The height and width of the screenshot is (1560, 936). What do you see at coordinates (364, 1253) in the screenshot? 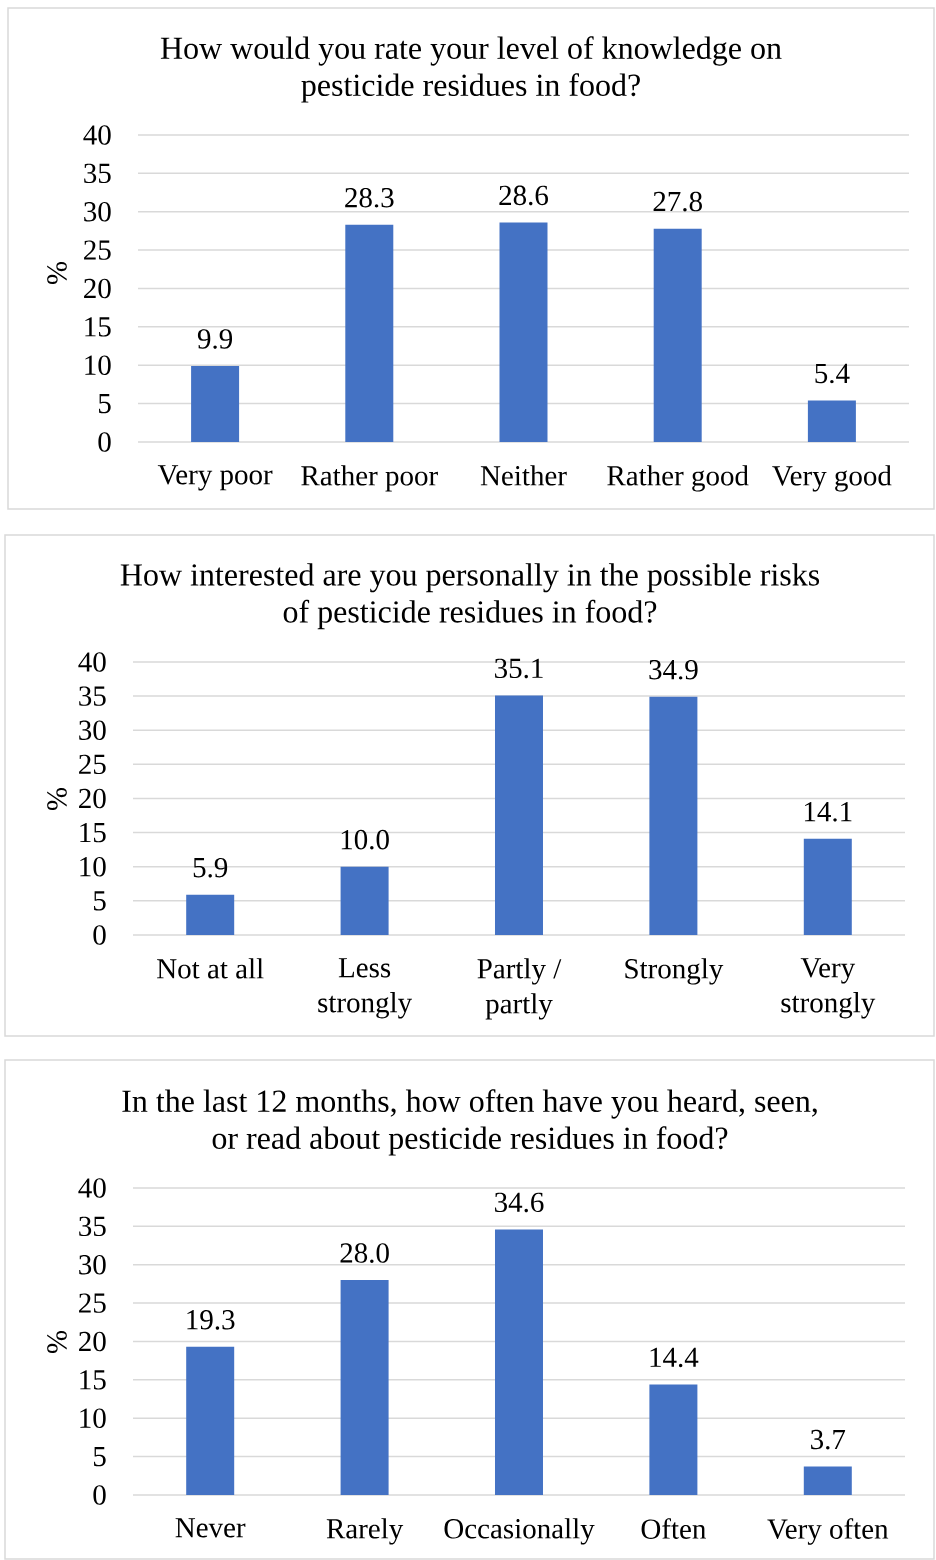
I see `data-label: 28.0` at bounding box center [364, 1253].